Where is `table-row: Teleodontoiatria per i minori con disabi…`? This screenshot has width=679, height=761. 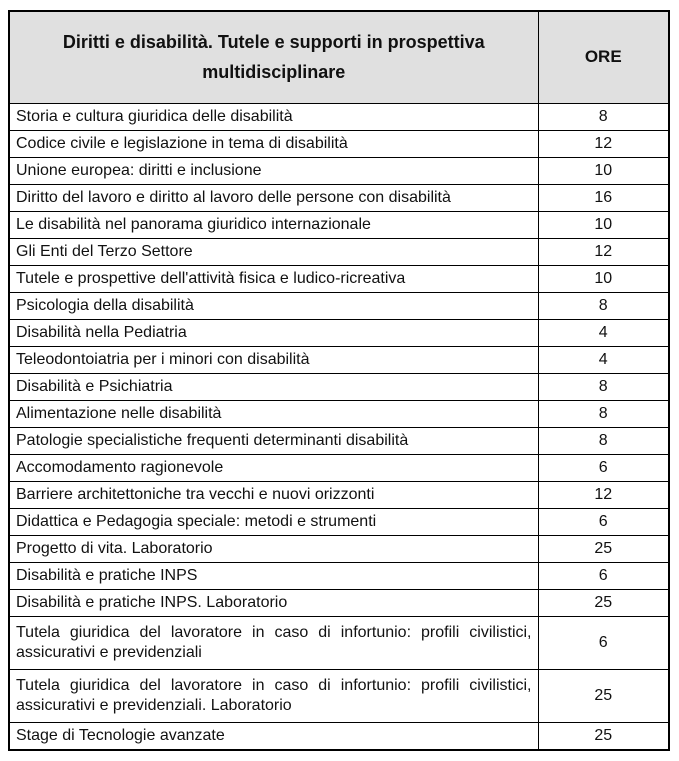 table-row: Teleodontoiatria per i minori con disabi… is located at coordinates (339, 359).